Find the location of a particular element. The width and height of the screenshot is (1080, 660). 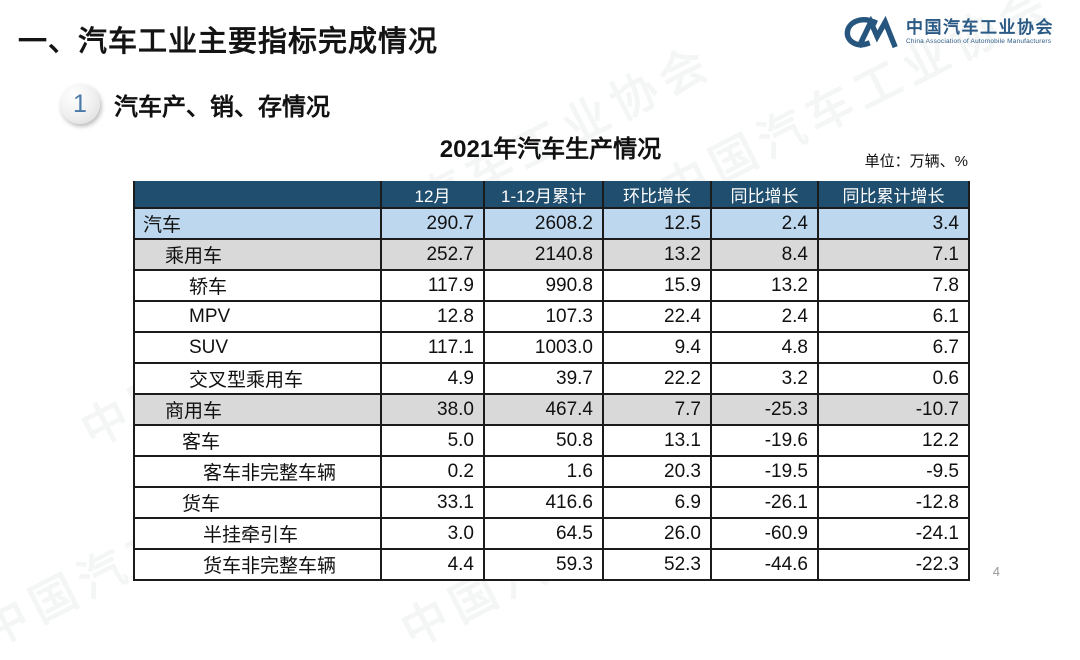

row-value: 1.6 is located at coordinates (543, 471).